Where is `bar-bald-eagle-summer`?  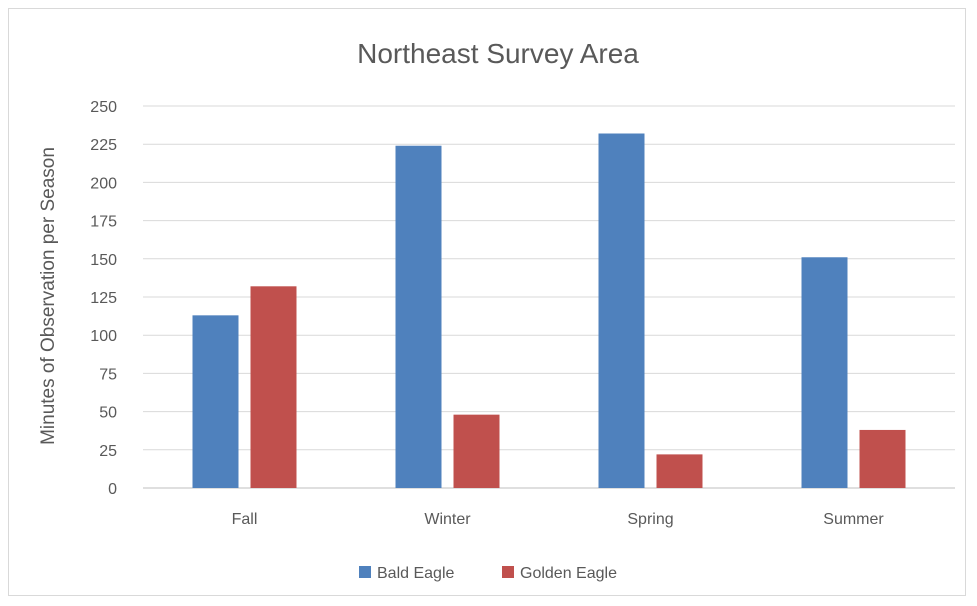 bar-bald-eagle-summer is located at coordinates (824, 372).